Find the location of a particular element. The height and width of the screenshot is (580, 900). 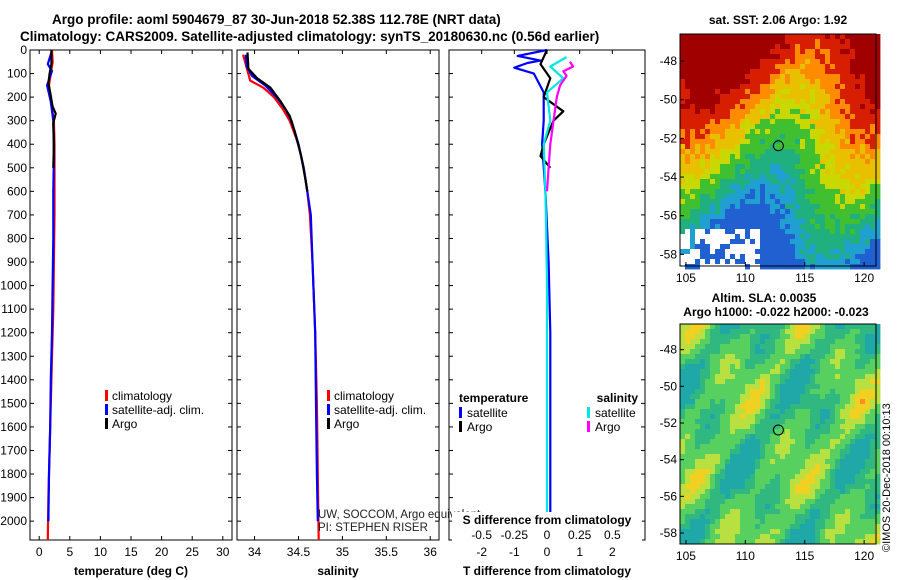

depth-tick-label: 300 is located at coordinates (17, 121).